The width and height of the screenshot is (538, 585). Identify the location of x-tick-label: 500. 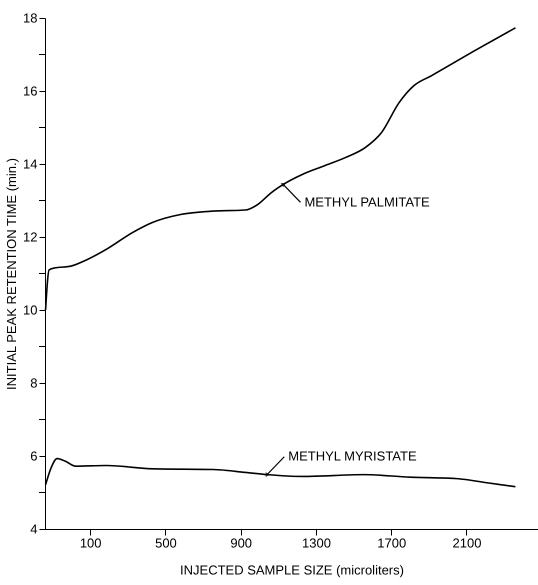
(166, 543).